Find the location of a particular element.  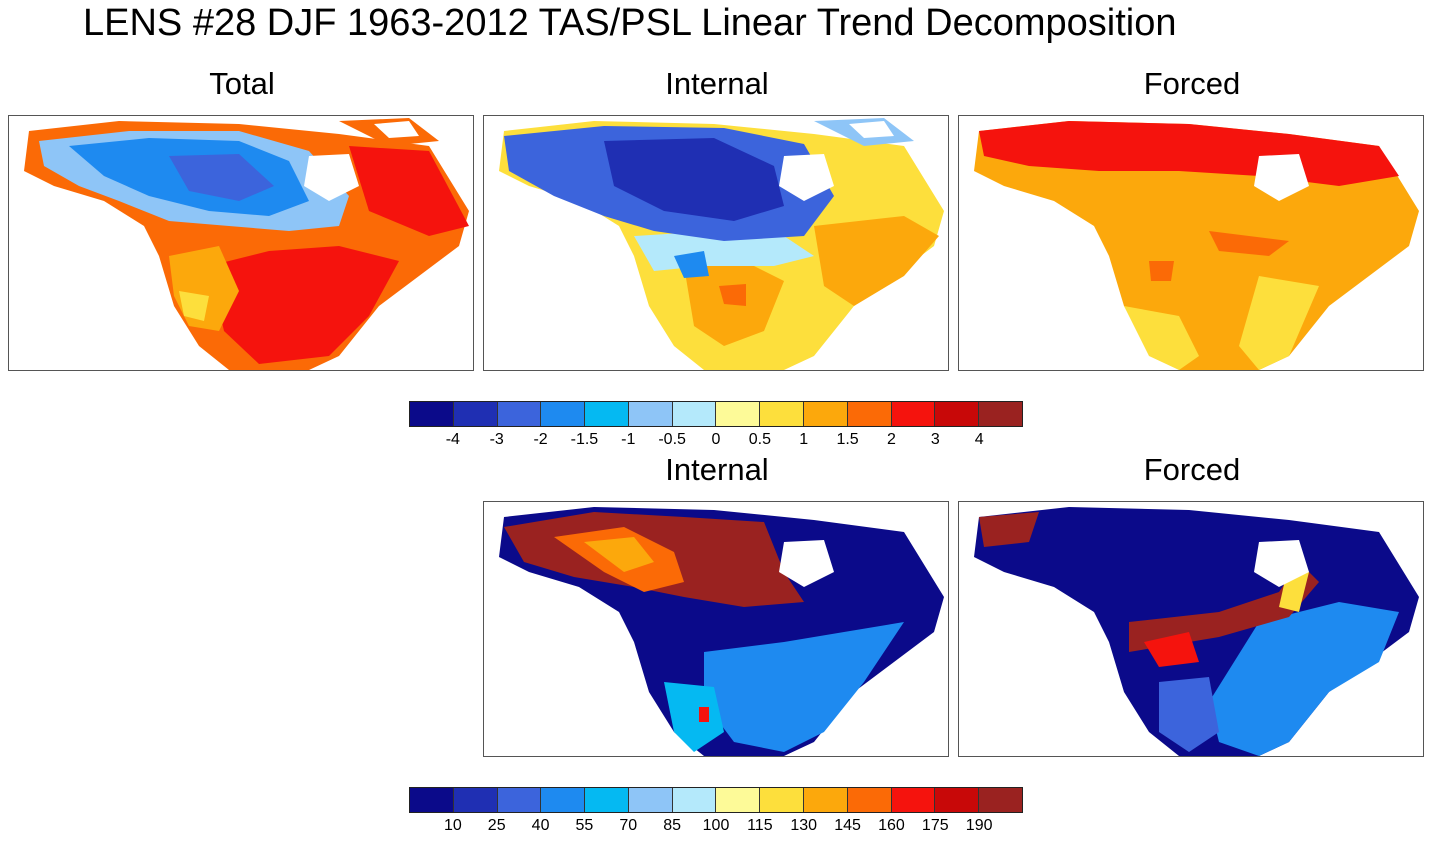

colorbar-tick-label: -1.5 is located at coordinates (584, 439).